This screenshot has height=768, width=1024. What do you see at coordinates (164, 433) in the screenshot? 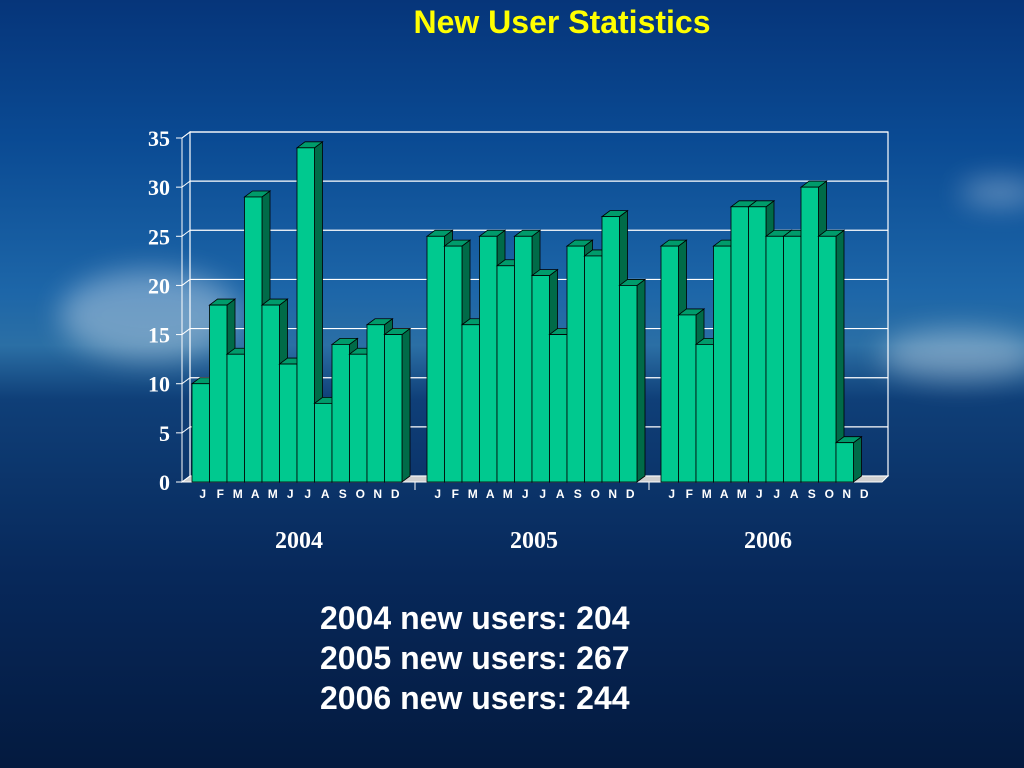
I see `y-tick-label: 5` at bounding box center [164, 433].